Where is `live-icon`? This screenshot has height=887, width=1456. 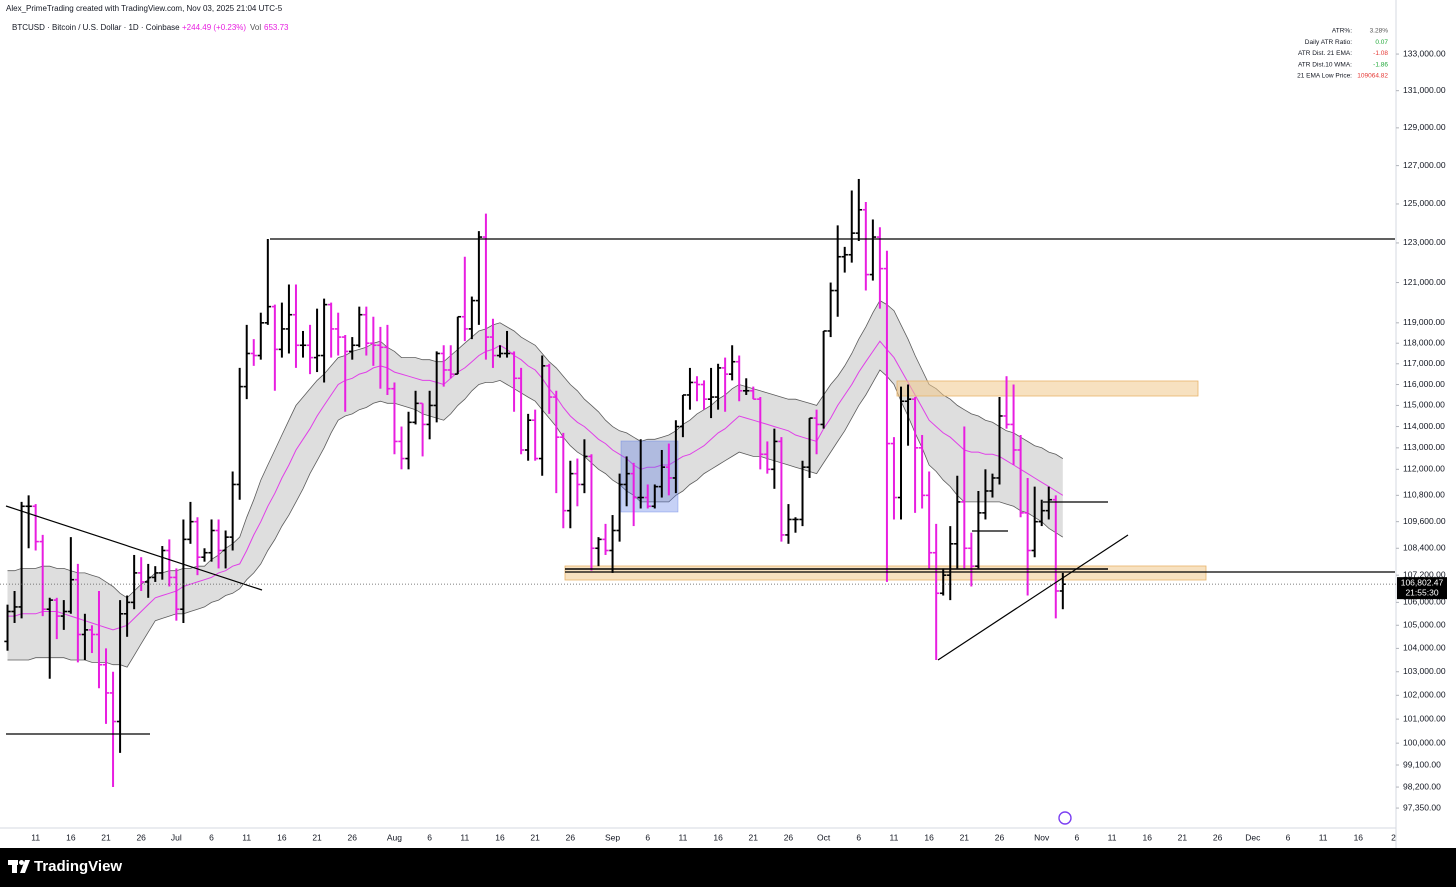 live-icon is located at coordinates (1065, 818).